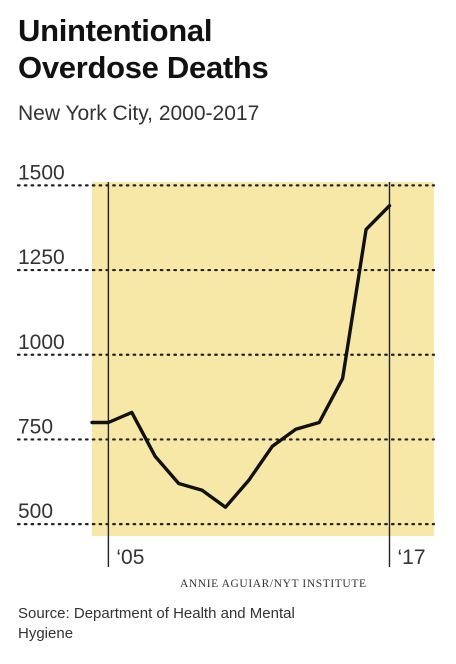  I want to click on data-point-2006, so click(131, 412).